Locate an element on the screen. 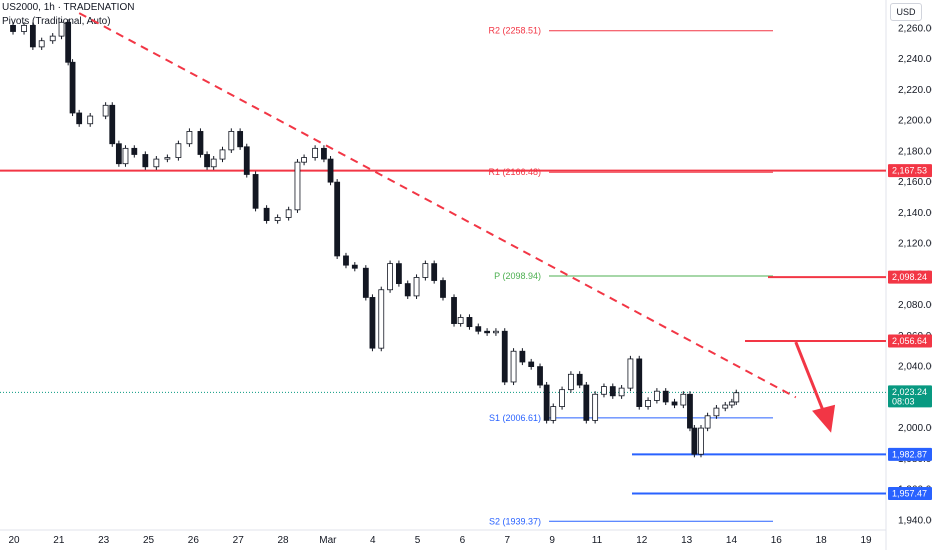 The image size is (932, 550). forecast-arrow-shaft is located at coordinates (811, 381).